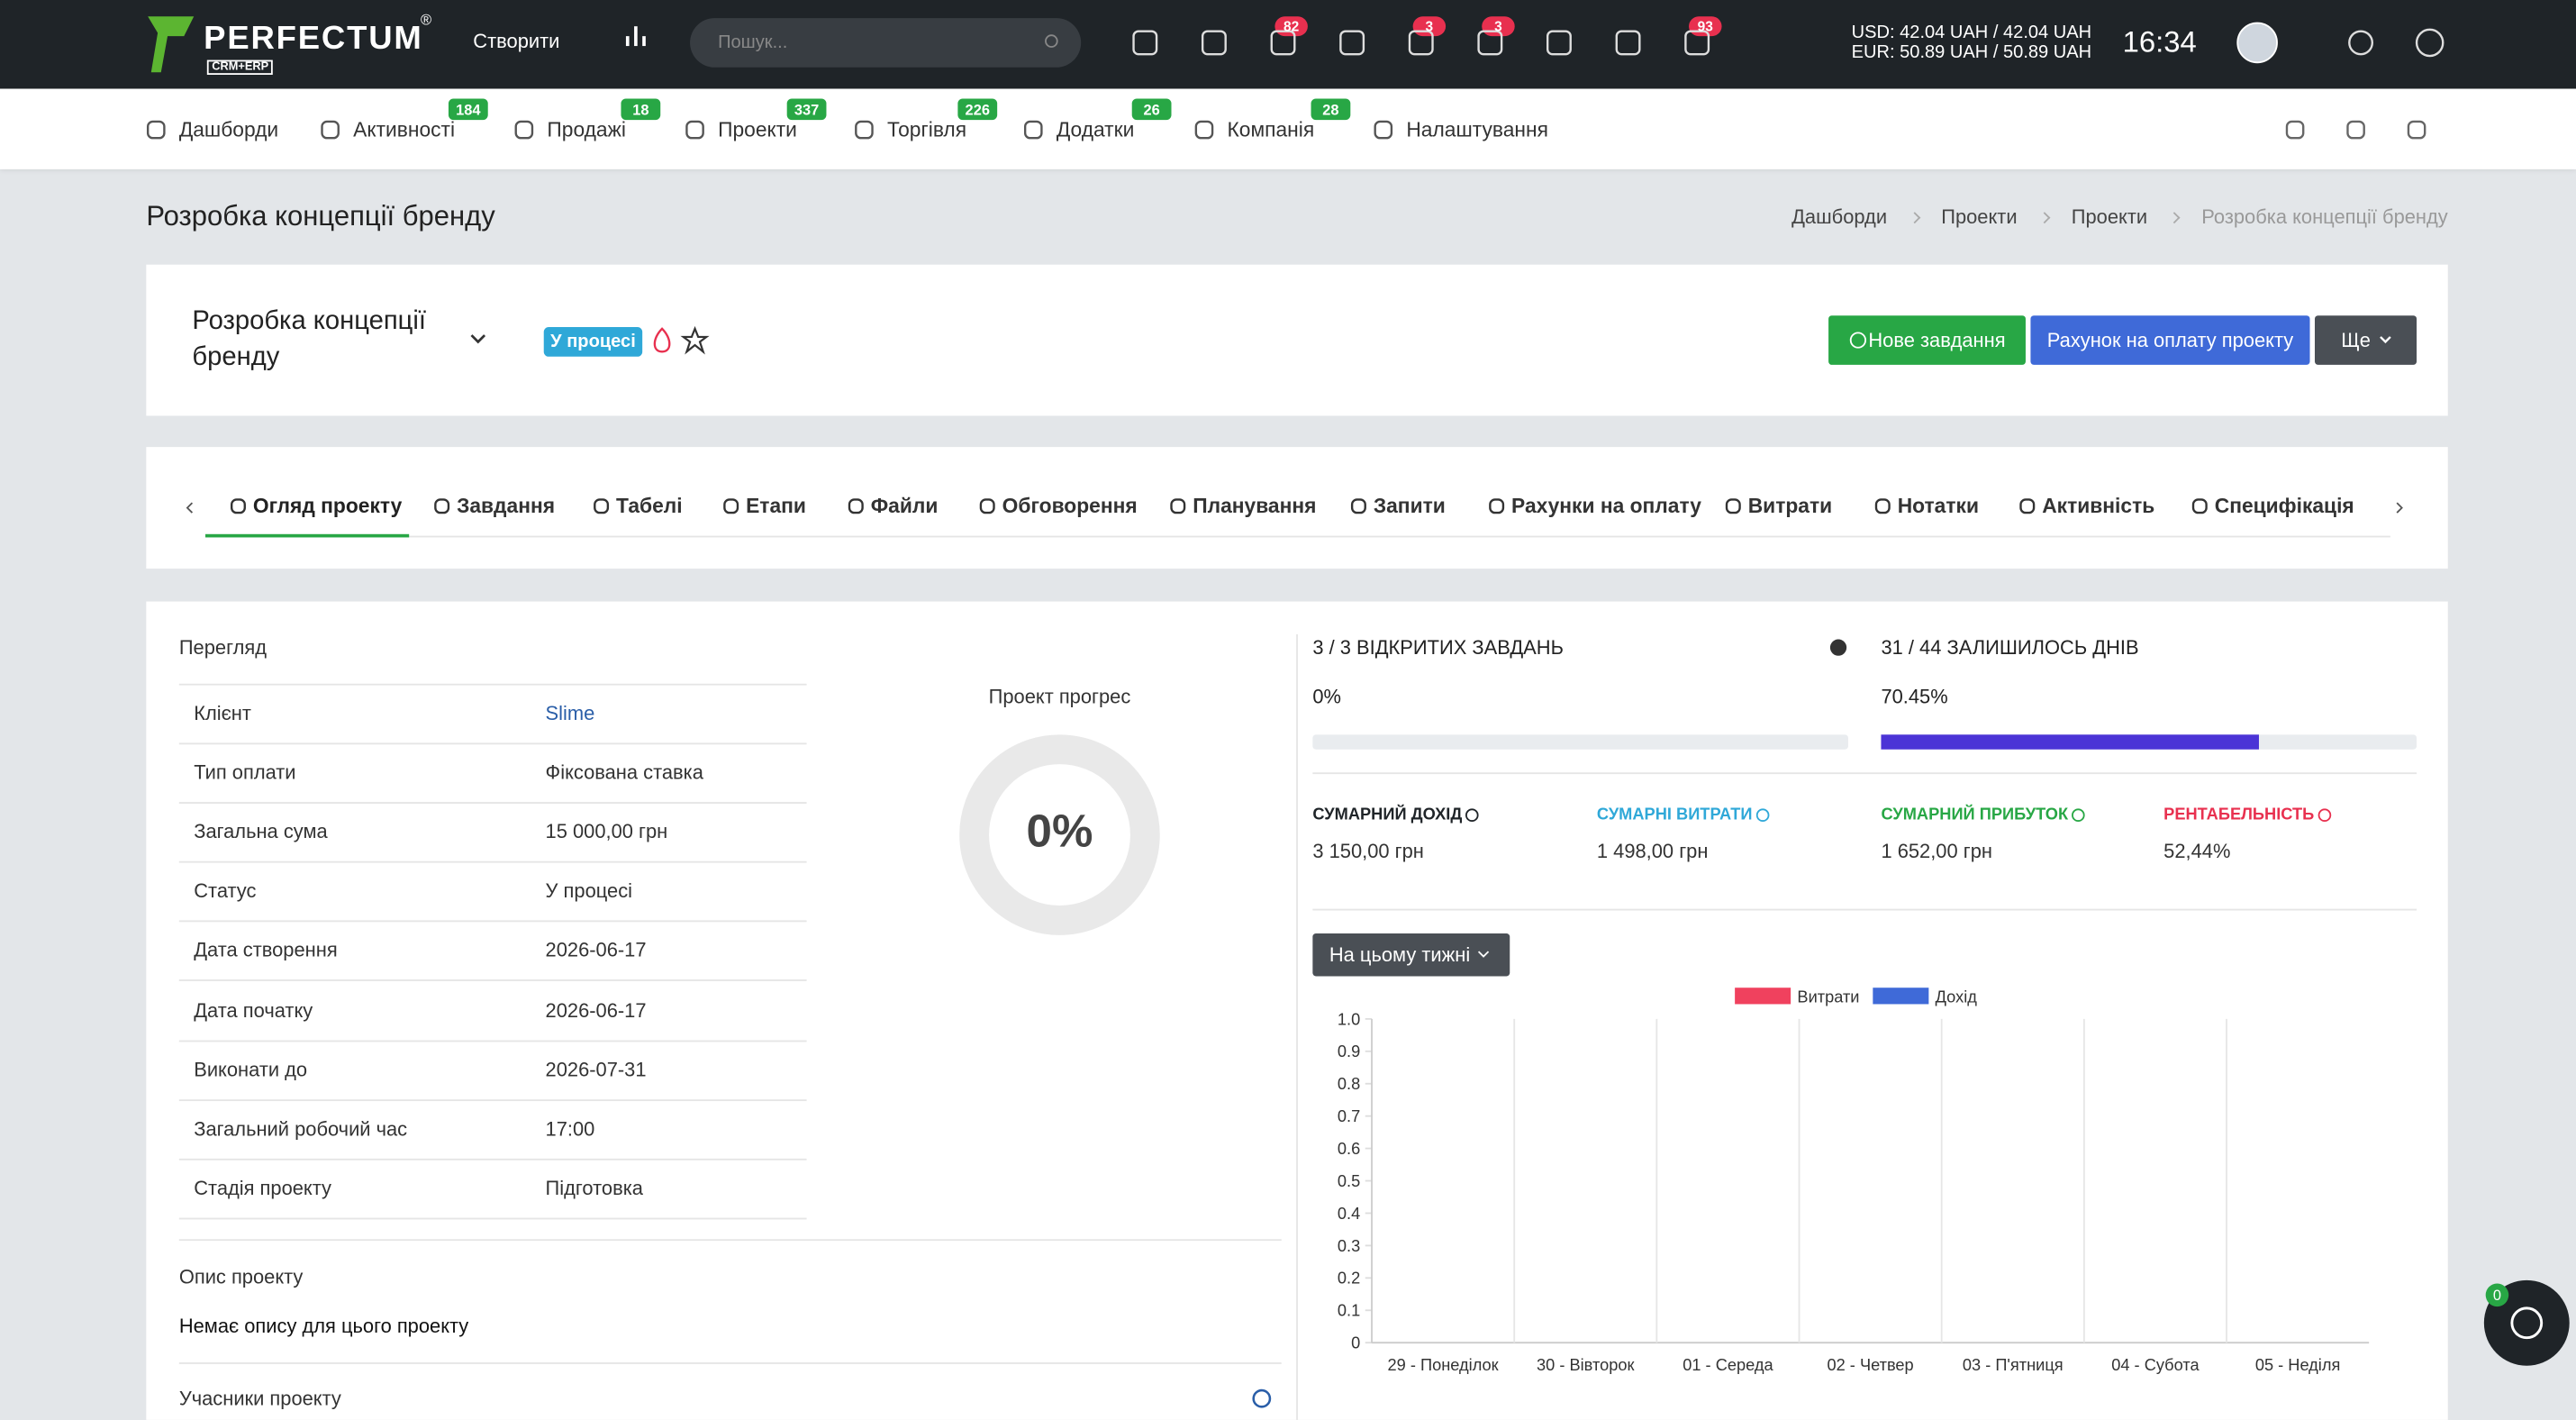 This screenshot has width=2576, height=1420. Describe the element at coordinates (2399, 508) in the screenshot. I see `tab-next` at that location.